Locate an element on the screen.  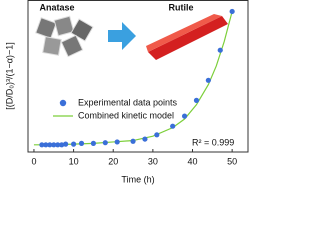
annotation: Anatase is located at coordinates (56, 7).